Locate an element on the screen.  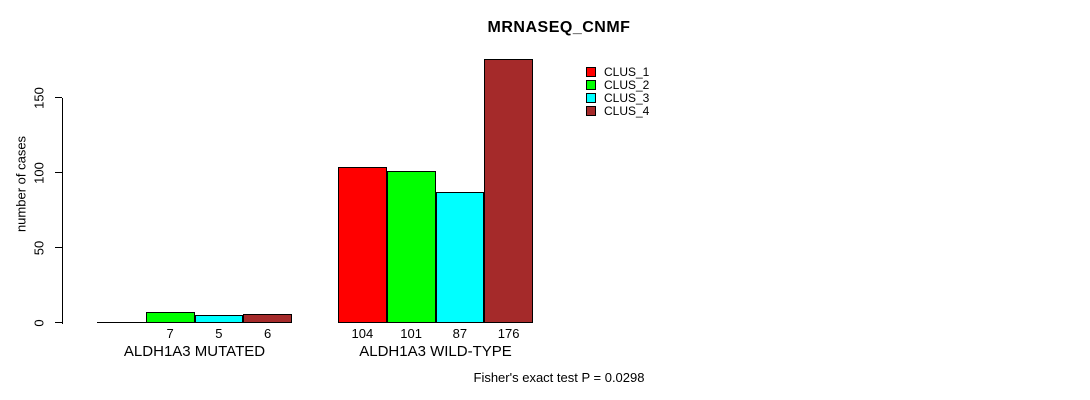
legend-item: CLUS_3 is located at coordinates (617, 97).